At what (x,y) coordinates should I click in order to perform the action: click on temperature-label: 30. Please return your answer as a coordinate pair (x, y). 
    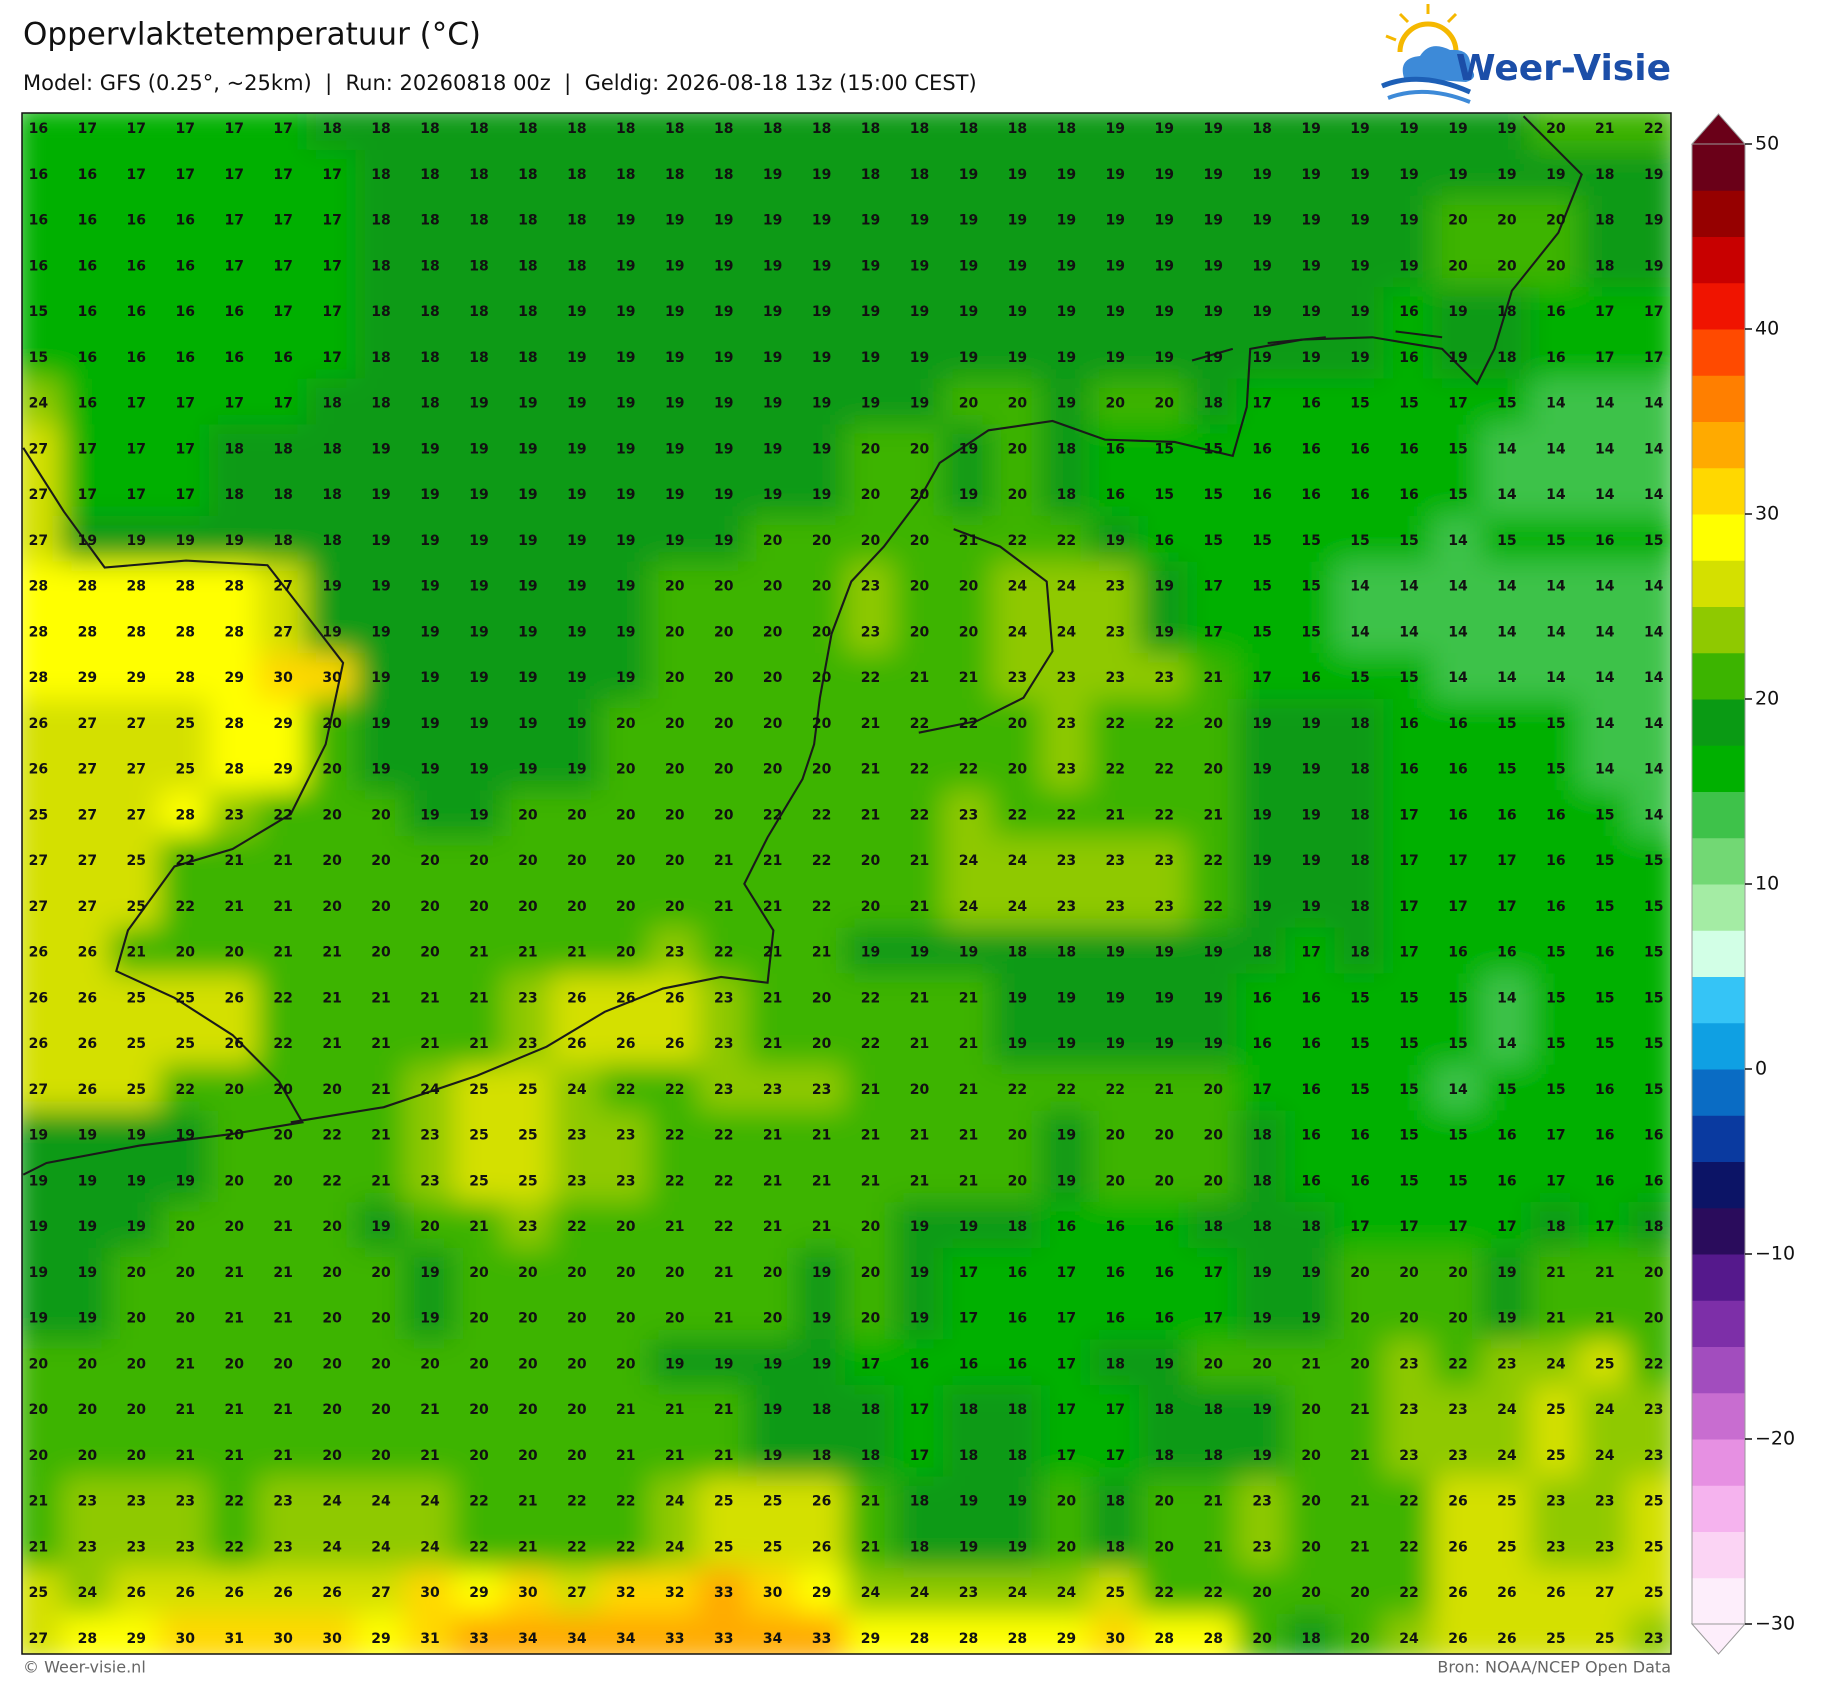
    Looking at the image, I should click on (186, 1639).